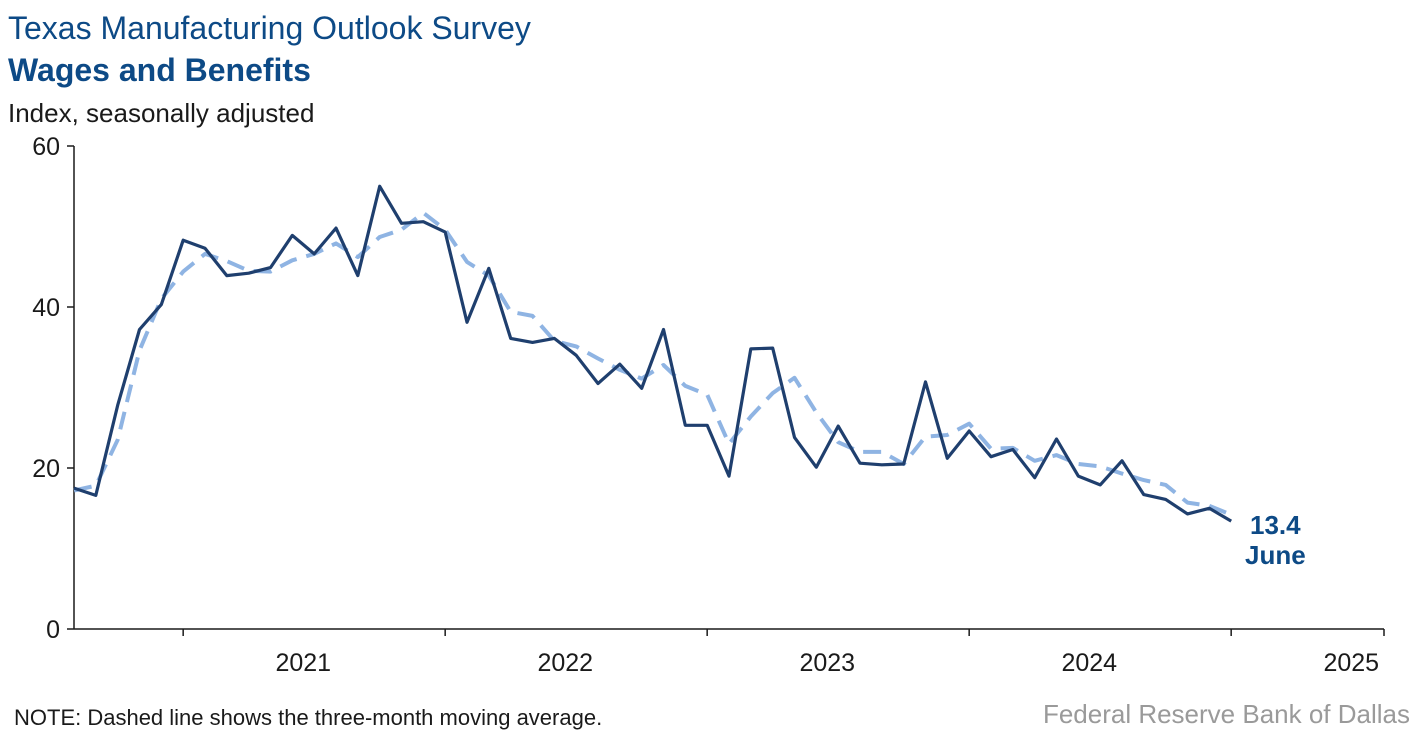  What do you see at coordinates (827, 663) in the screenshot?
I see `x-tick-label: 2023` at bounding box center [827, 663].